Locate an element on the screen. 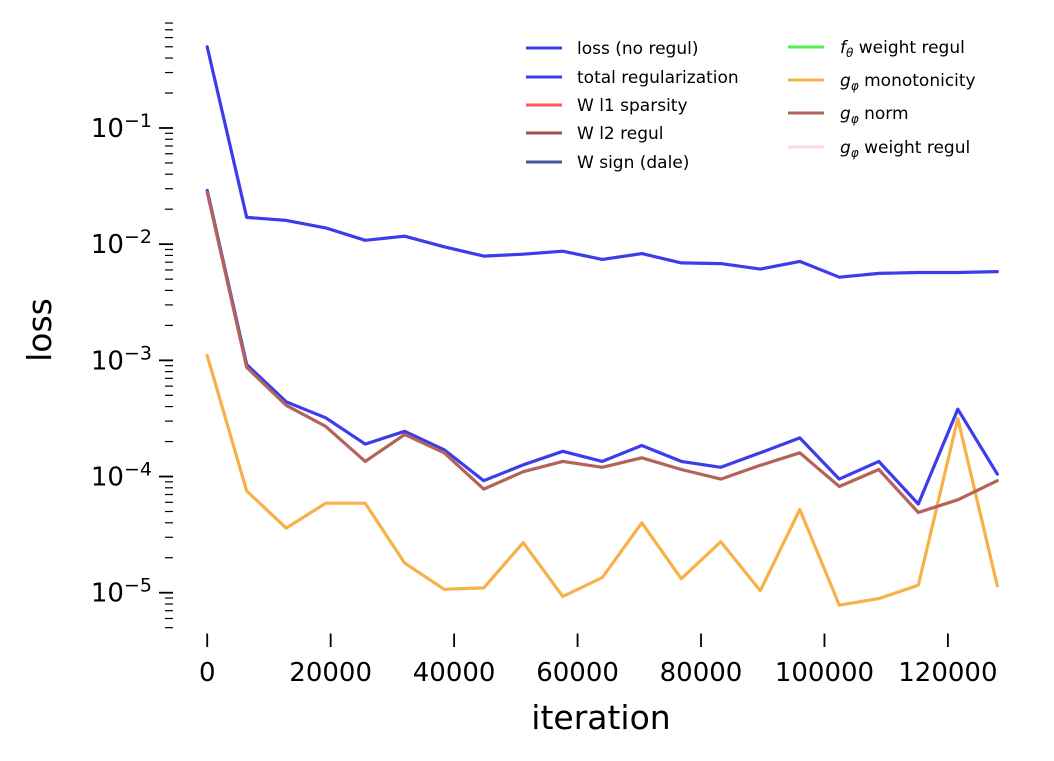  legend-item: gφ weight regul is located at coordinates (879, 149).